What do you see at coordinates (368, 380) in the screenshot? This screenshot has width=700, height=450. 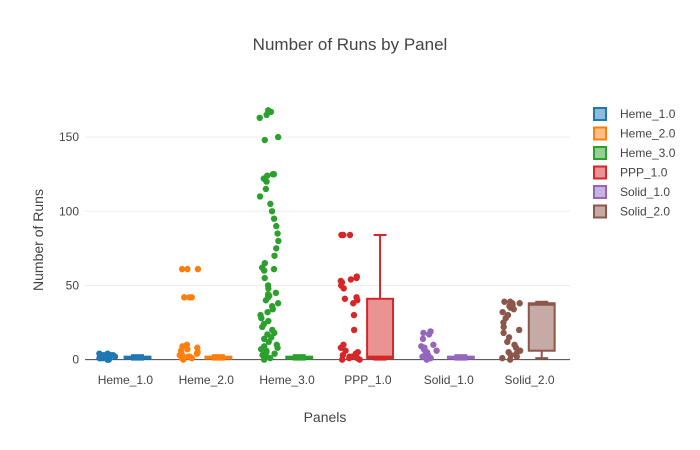 I see `x-tick-label: PPP_1.0` at bounding box center [368, 380].